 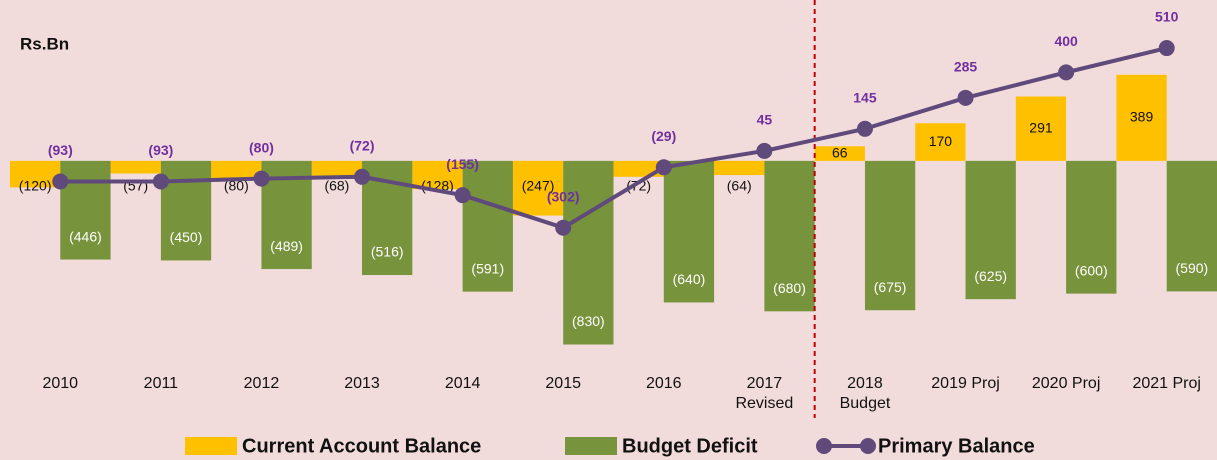 I want to click on line-value-label: 285, so click(x=966, y=67).